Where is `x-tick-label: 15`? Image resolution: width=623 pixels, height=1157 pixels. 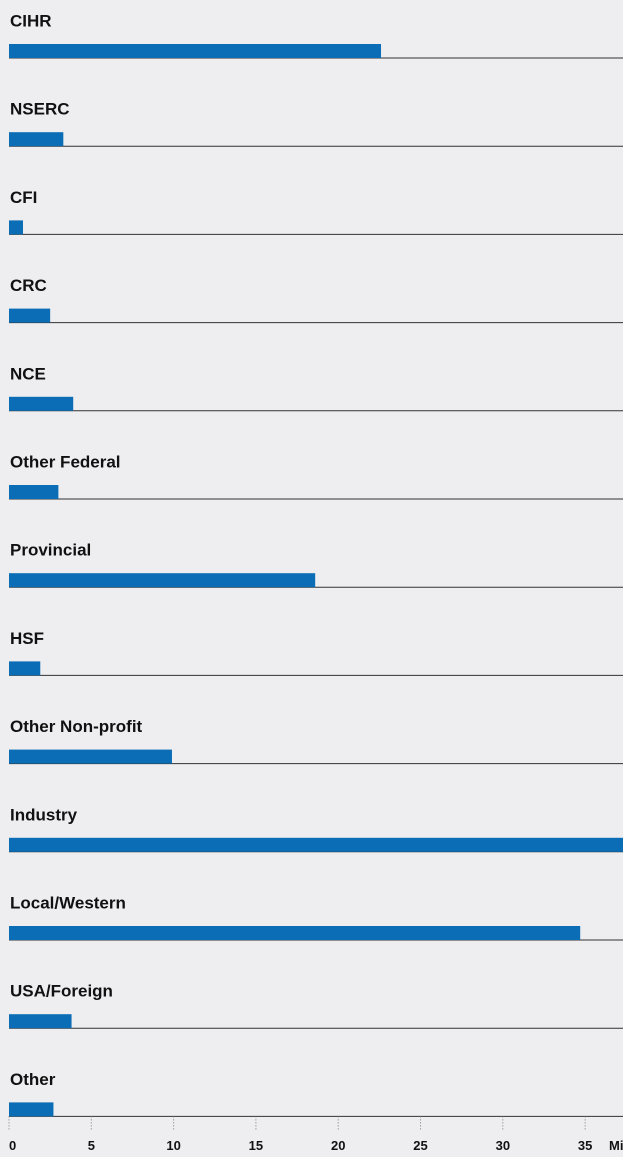 x-tick-label: 15 is located at coordinates (256, 1145).